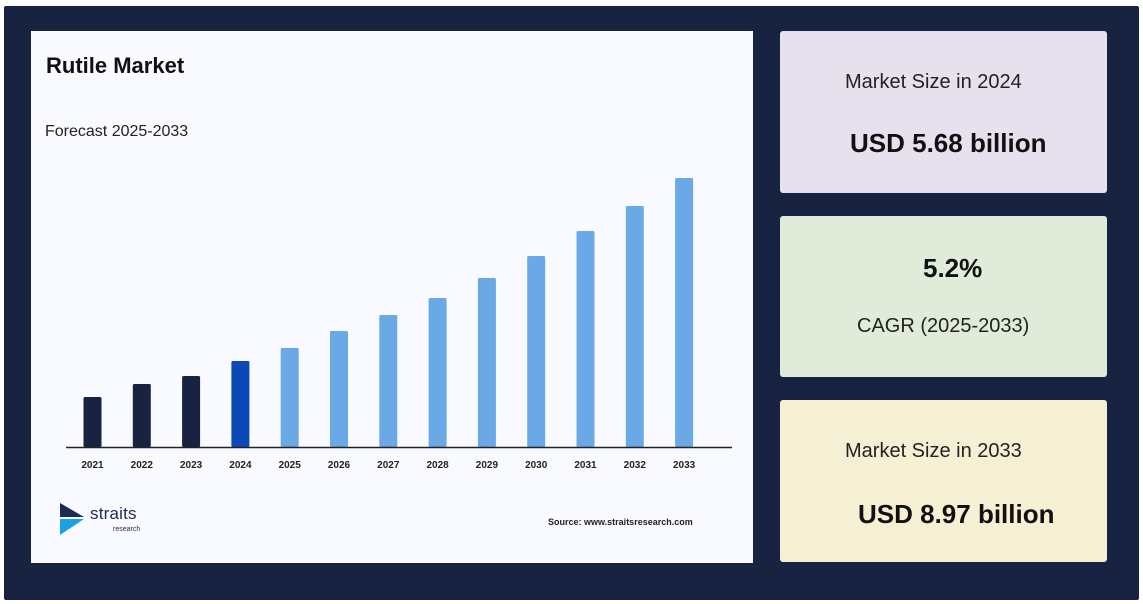 Image resolution: width=1143 pixels, height=604 pixels. Describe the element at coordinates (943, 326) in the screenshot. I see `card-label: CAGR (2025-2033)` at that location.